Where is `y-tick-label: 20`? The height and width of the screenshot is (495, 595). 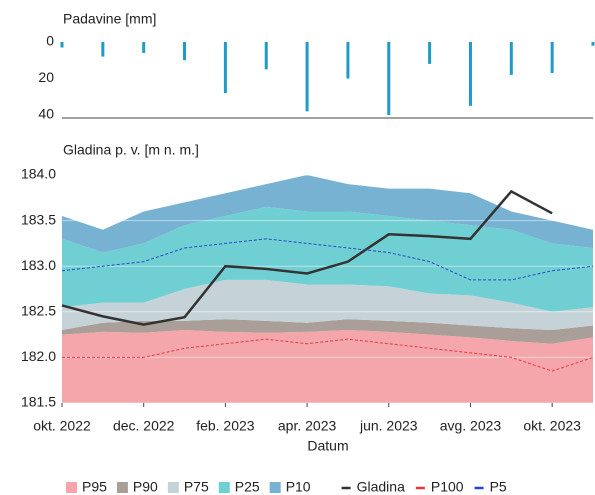
y-tick-label: 20 is located at coordinates (46, 77).